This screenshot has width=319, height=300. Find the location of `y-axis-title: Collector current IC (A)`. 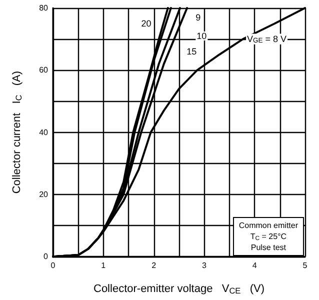

y-axis-title: Collector current IC (A) is located at coordinates (17, 132).